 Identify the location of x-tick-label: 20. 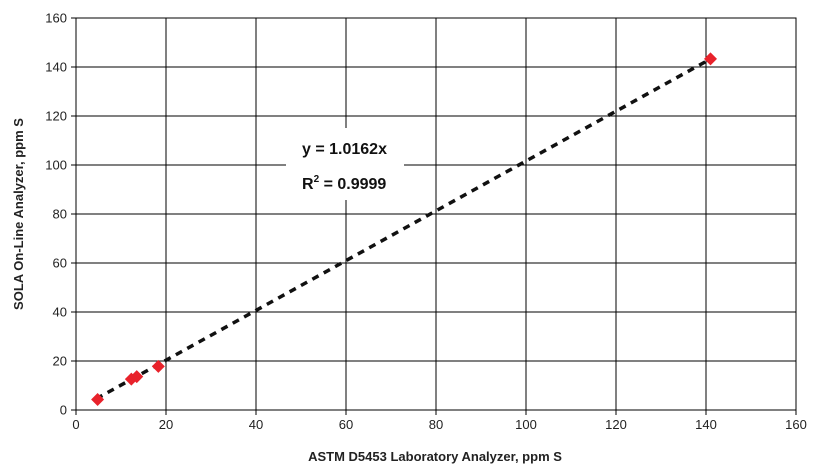
(166, 424).